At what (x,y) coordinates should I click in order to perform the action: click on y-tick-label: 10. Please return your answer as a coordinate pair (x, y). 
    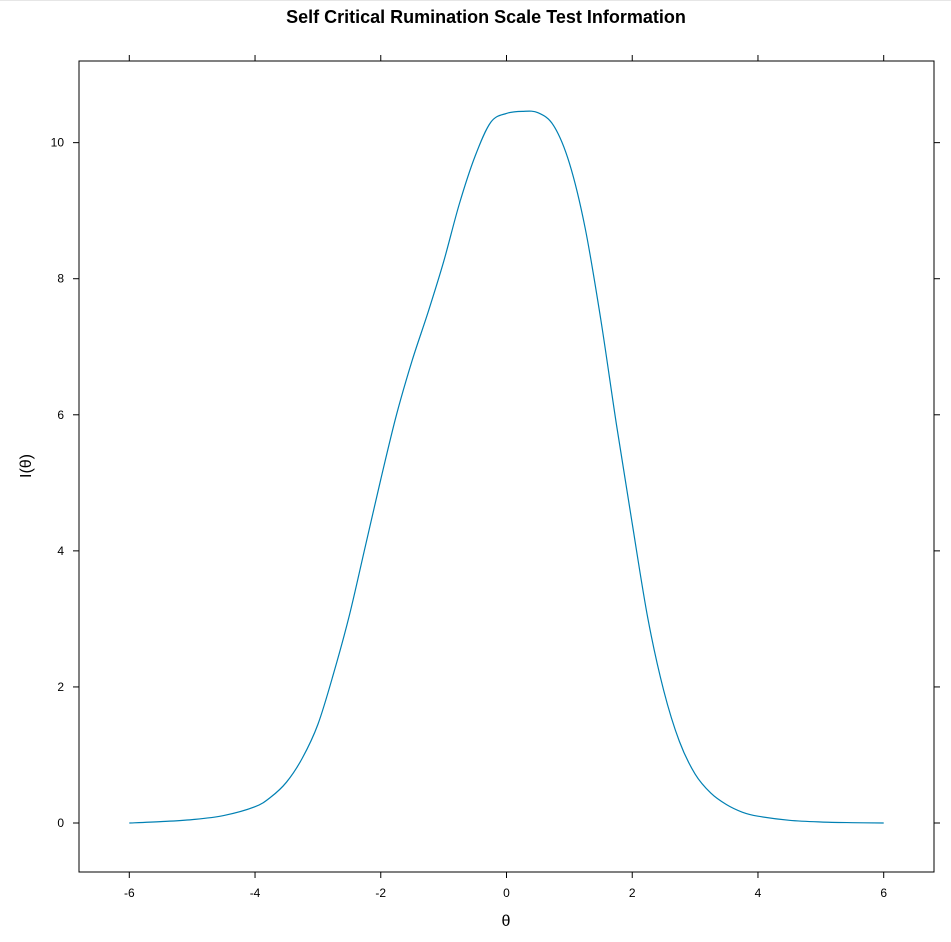
    Looking at the image, I should click on (58, 143).